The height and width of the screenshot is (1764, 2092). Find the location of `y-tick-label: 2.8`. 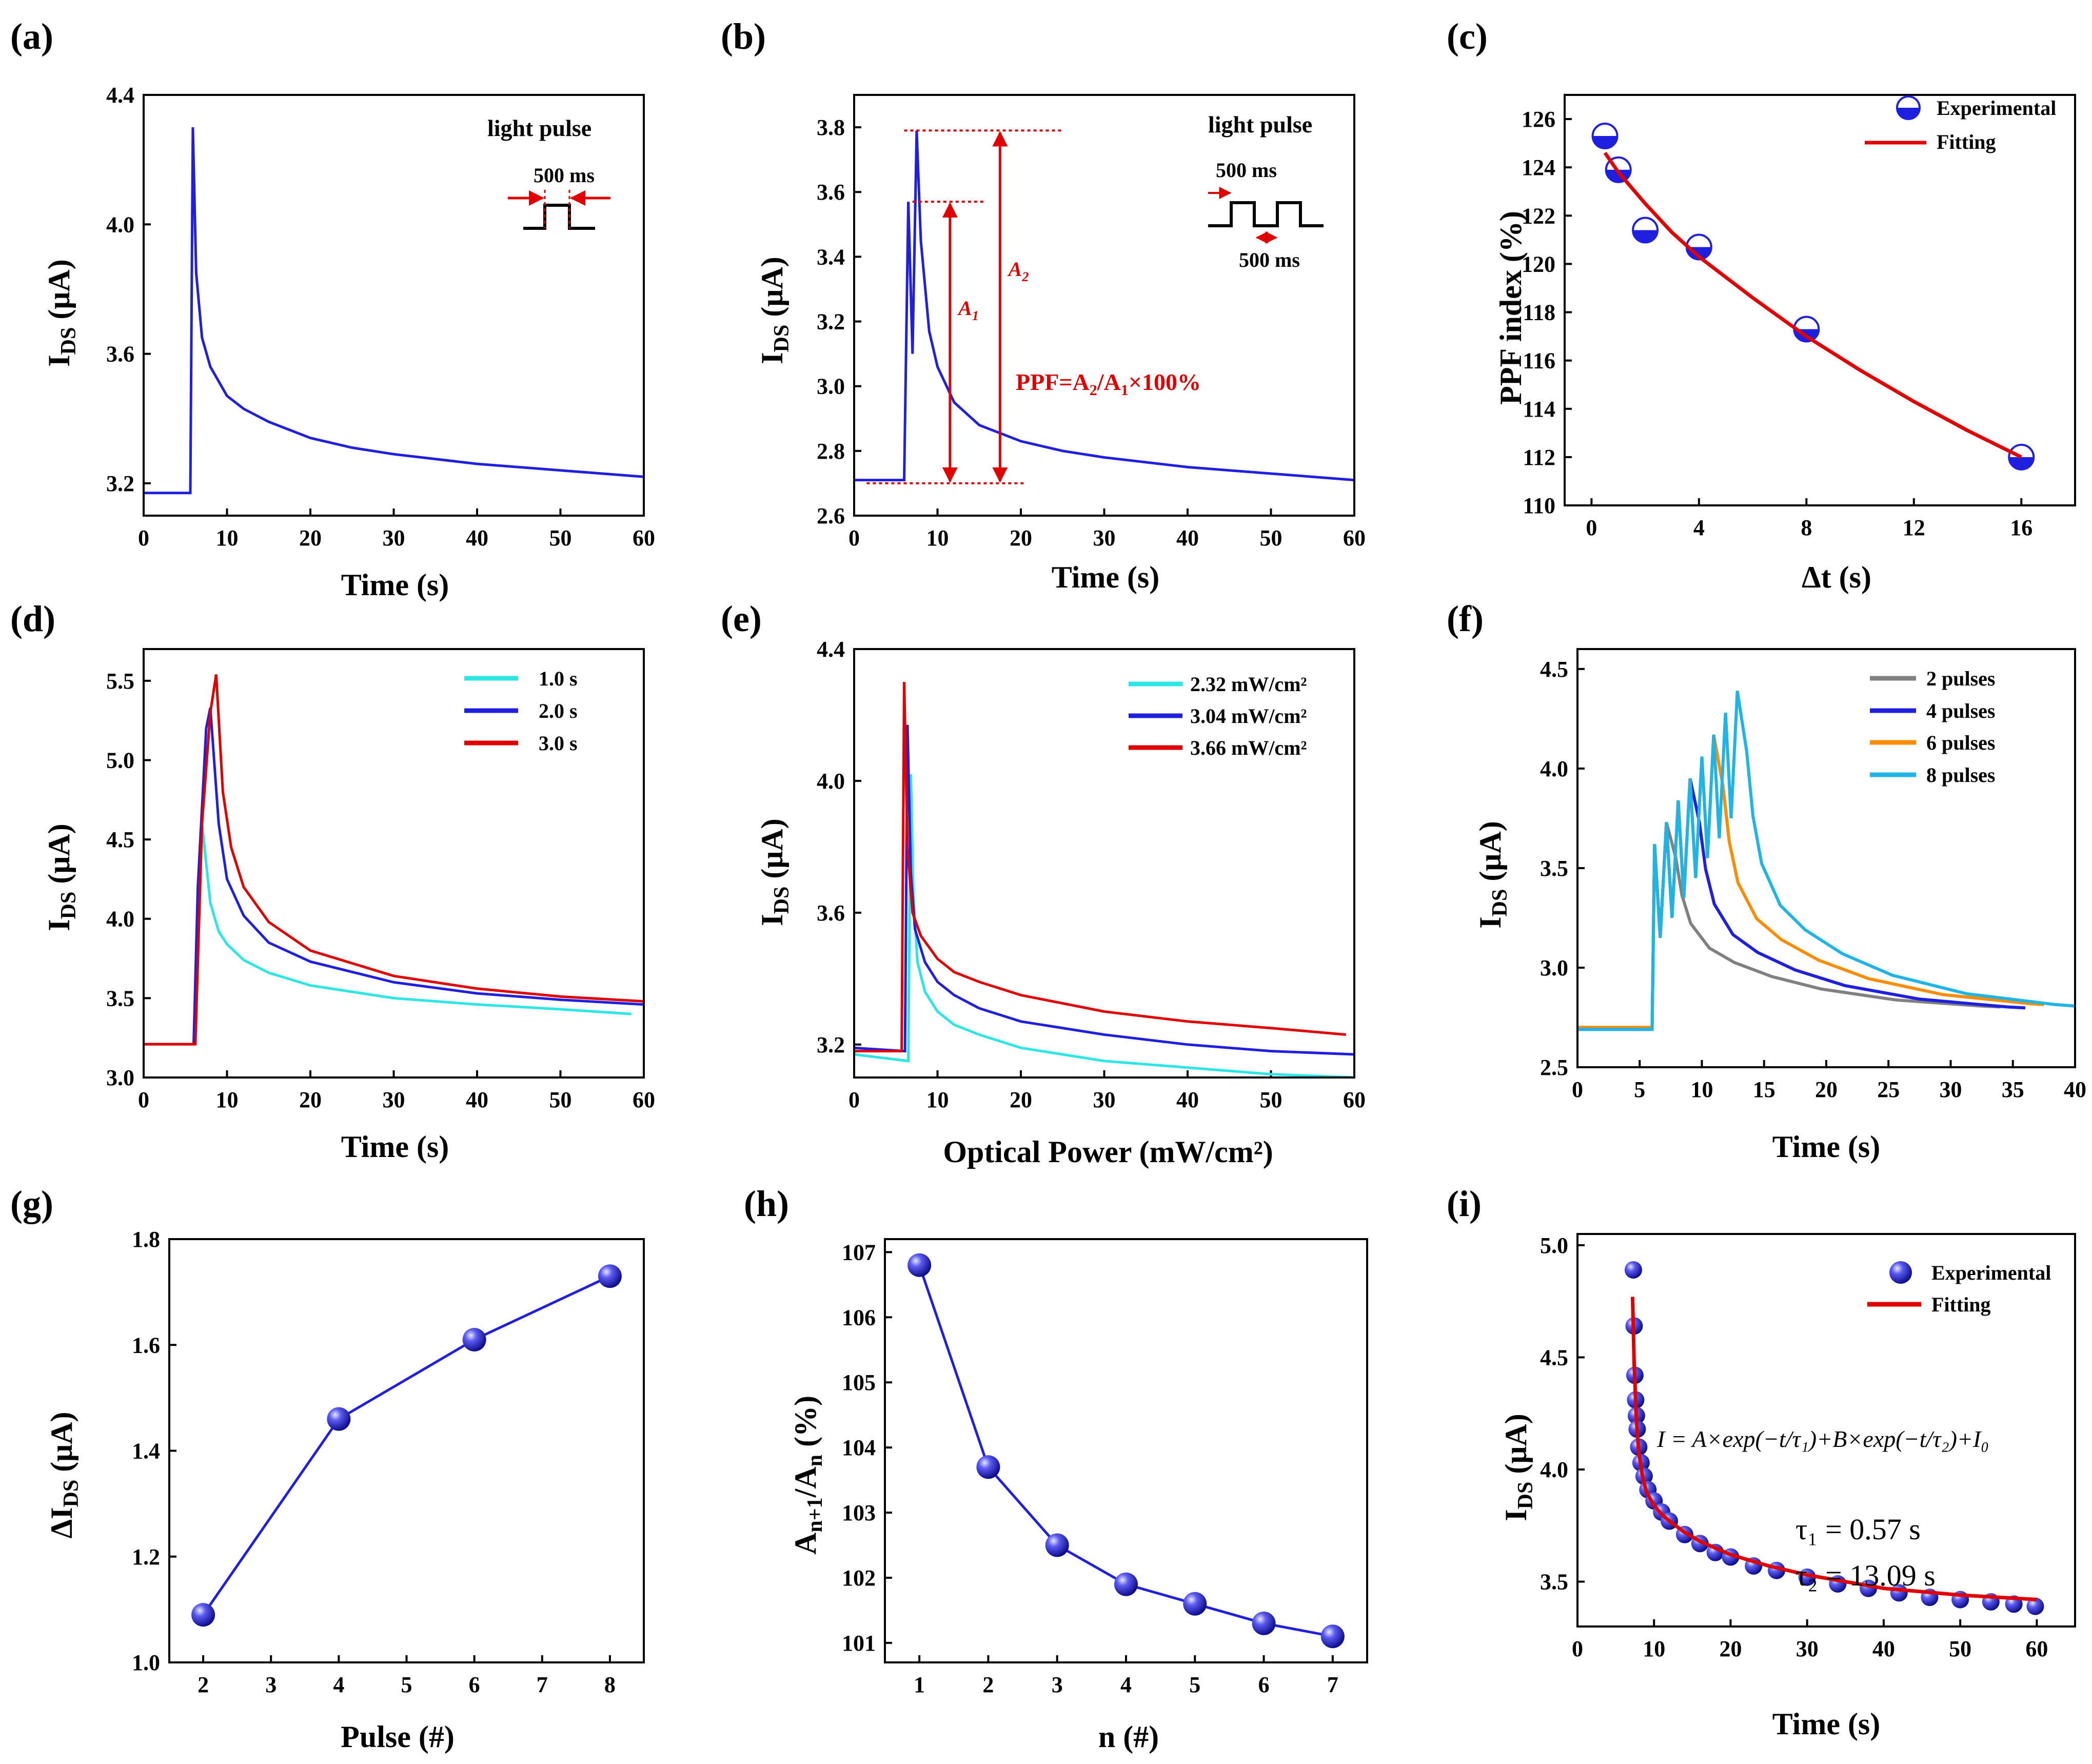

y-tick-label: 2.8 is located at coordinates (831, 451).